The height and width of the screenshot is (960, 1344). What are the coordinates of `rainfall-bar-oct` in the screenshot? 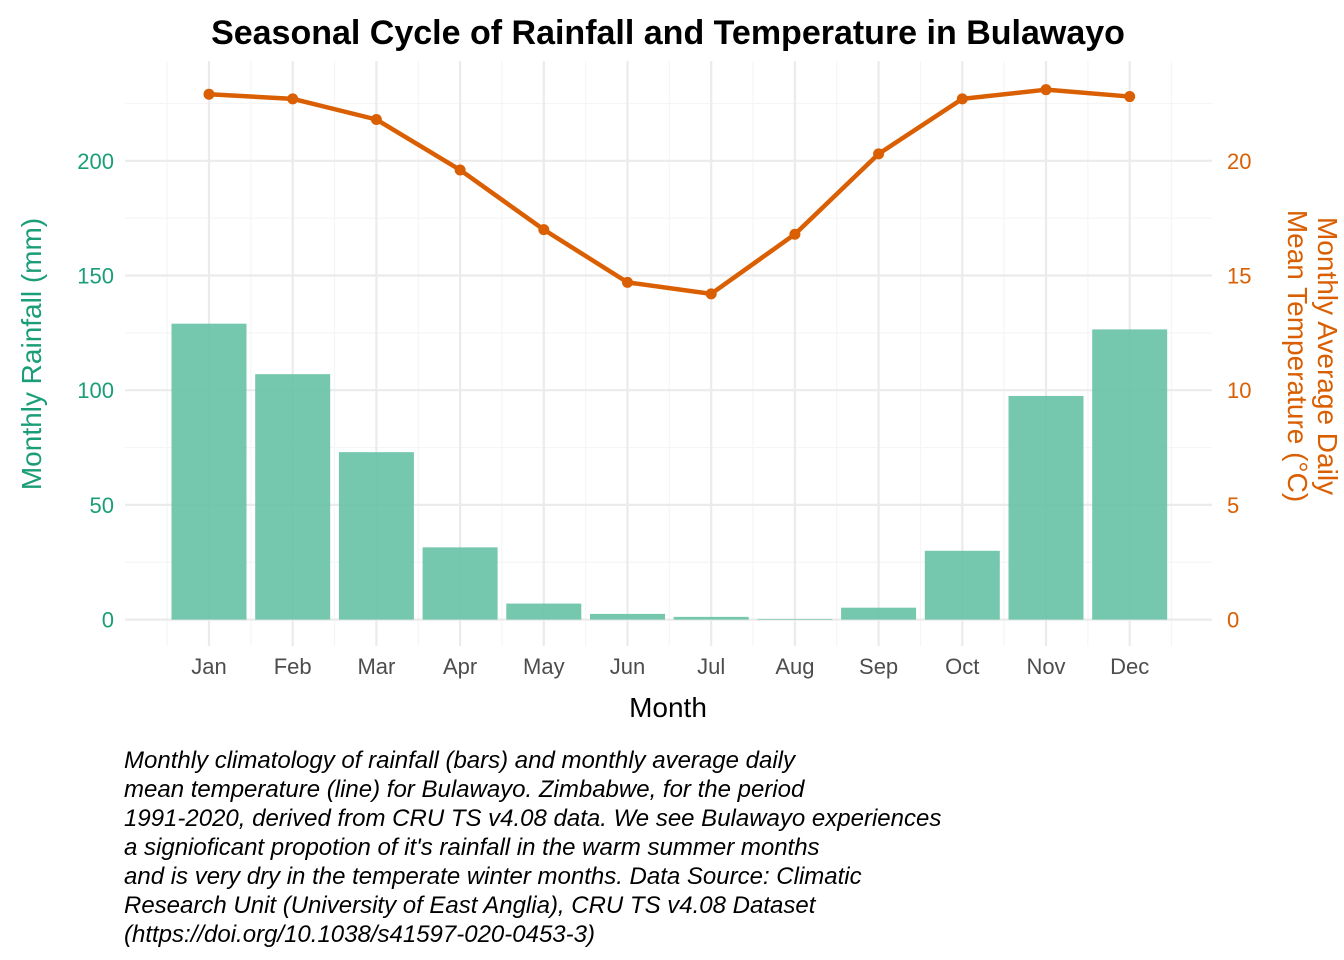 It's located at (962, 585).